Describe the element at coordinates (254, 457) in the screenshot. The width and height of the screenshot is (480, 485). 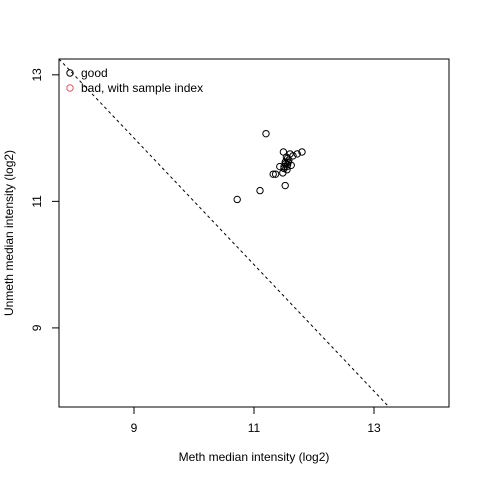
I see `x-axis-label: Meth median intensity (log2)` at that location.